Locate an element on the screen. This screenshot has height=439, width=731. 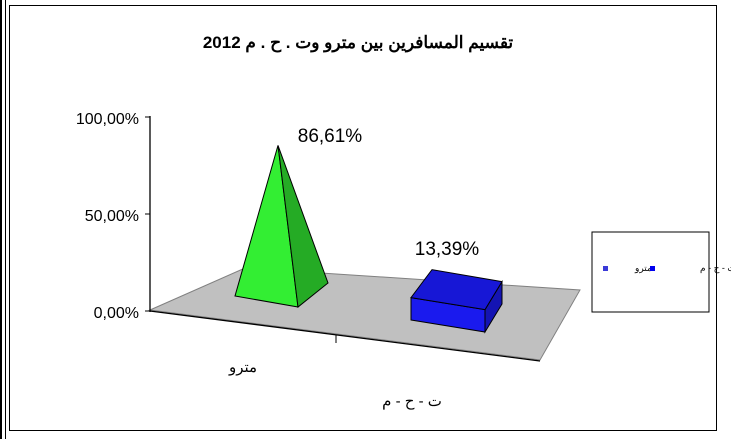
data-label-tcm: 13,39% is located at coordinates (447, 249).